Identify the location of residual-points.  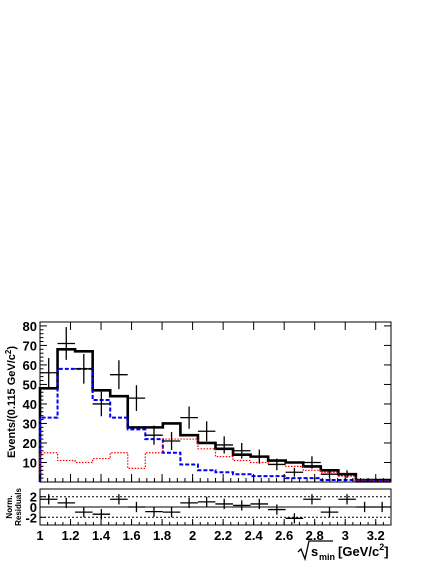
(215, 509).